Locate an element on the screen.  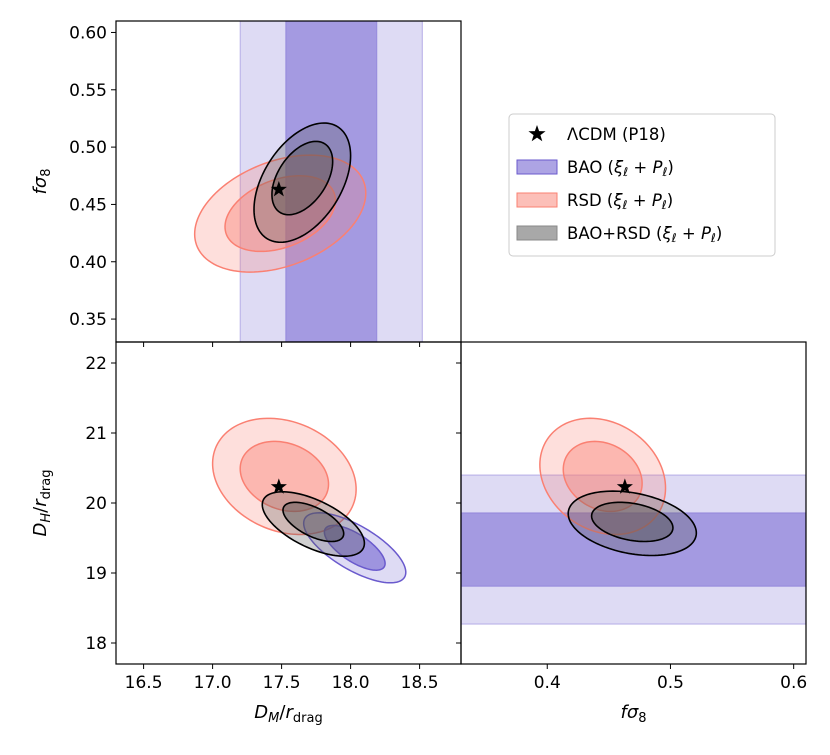
panel-dm-fs8-ylabel: fσ8 is located at coordinates (42, 181).